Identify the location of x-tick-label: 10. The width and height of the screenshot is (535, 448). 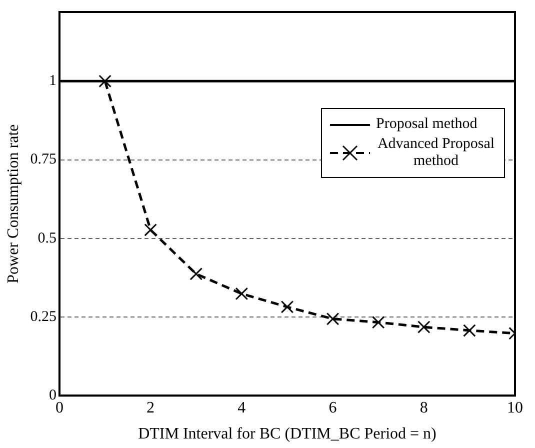
(515, 407).